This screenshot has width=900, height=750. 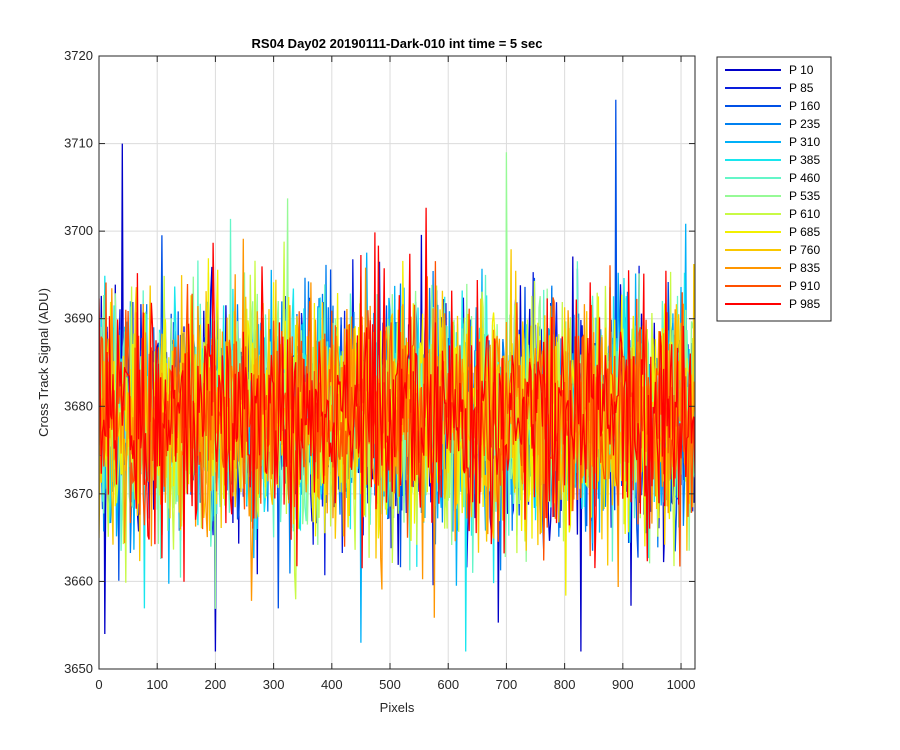 I want to click on x-tick-label: 500, so click(x=390, y=684).